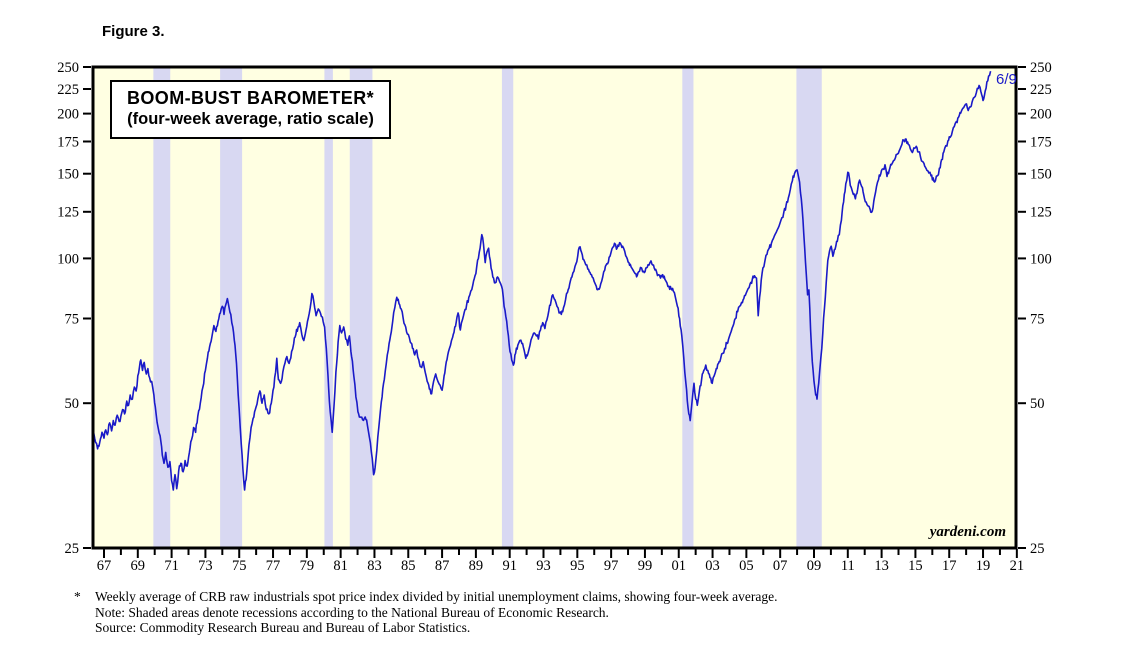  I want to click on y-axis-label-left: 175, so click(68, 142).